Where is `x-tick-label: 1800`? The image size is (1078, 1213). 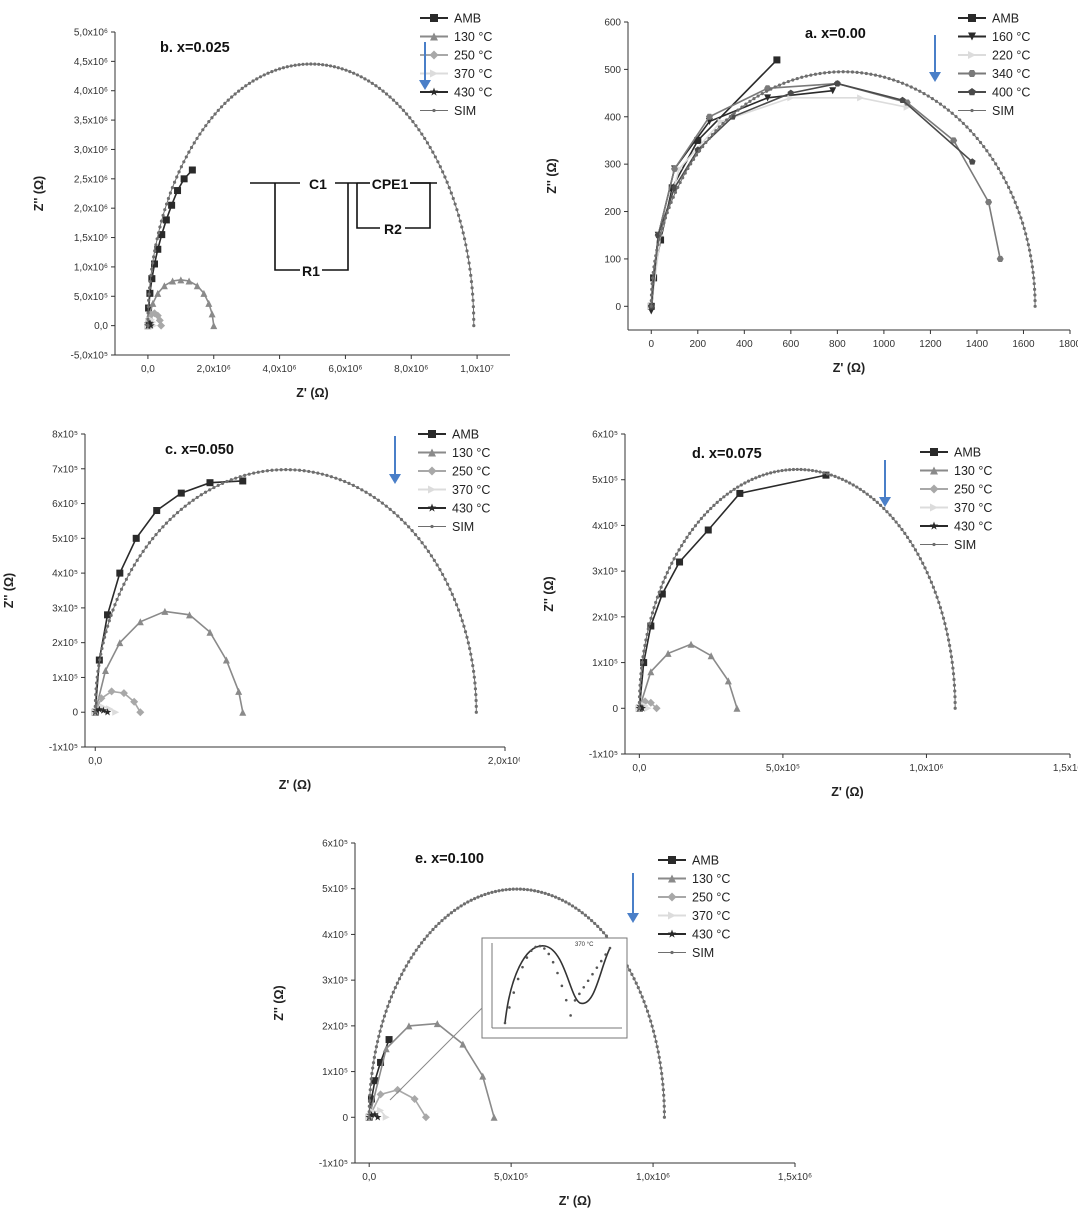
x-tick-label: 1800 is located at coordinates (1068, 344).